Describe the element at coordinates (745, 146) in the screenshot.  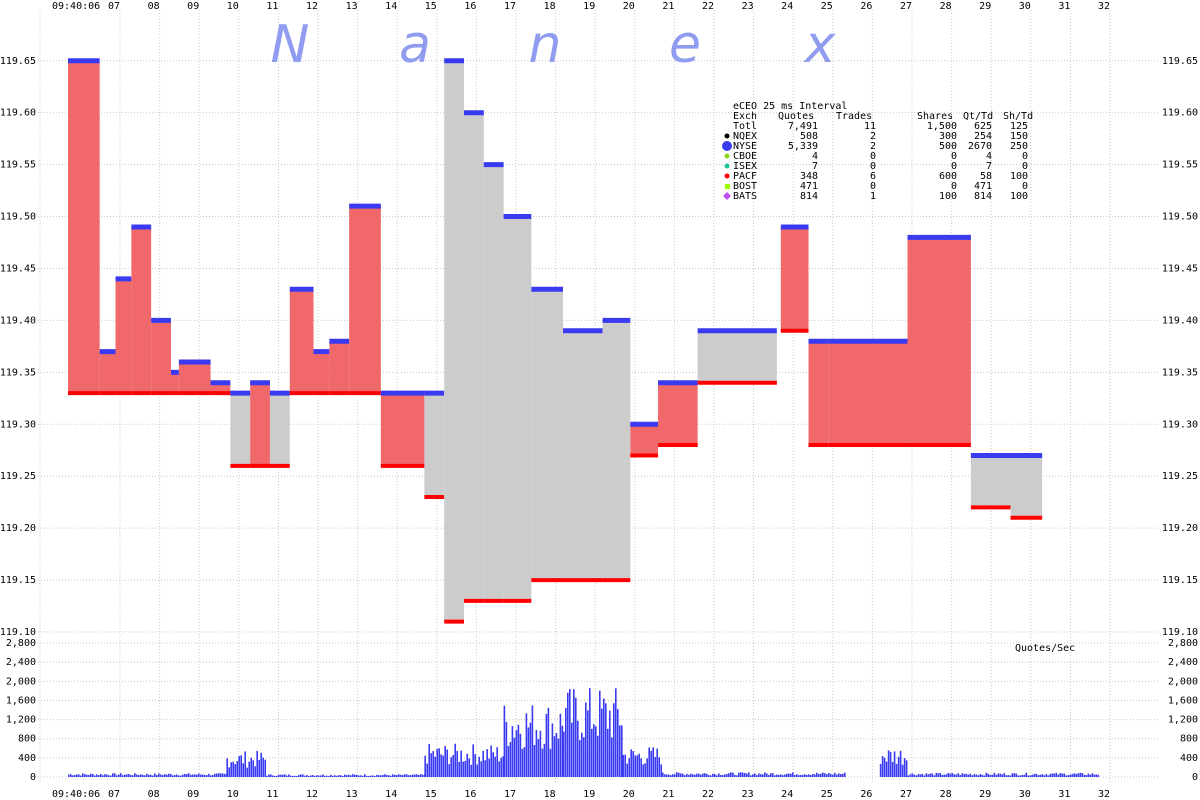
I see `legend-cell: NYSE` at that location.